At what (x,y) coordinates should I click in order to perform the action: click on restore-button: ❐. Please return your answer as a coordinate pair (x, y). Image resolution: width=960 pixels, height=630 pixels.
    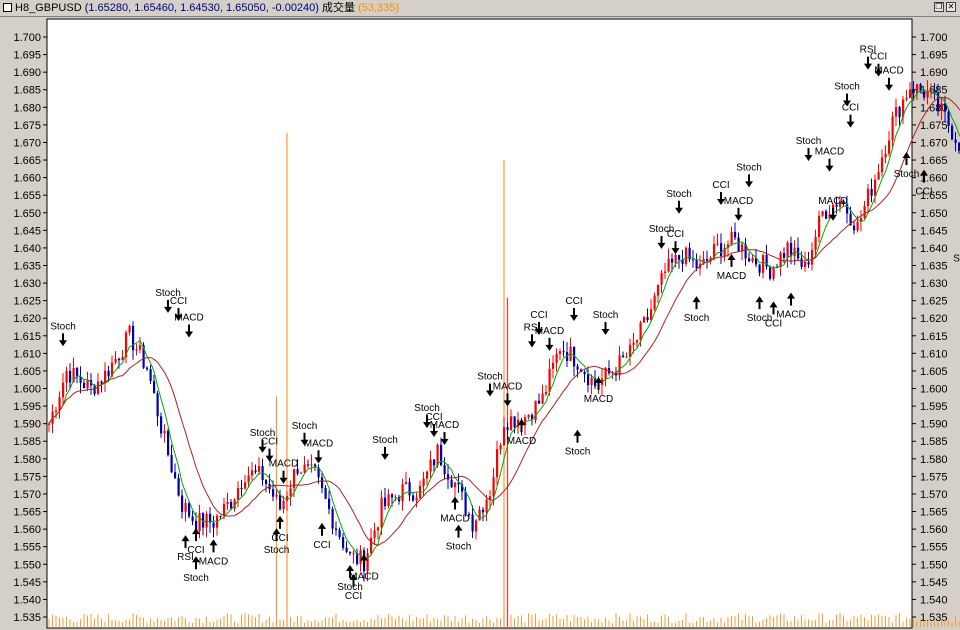
    Looking at the image, I should click on (939, 7).